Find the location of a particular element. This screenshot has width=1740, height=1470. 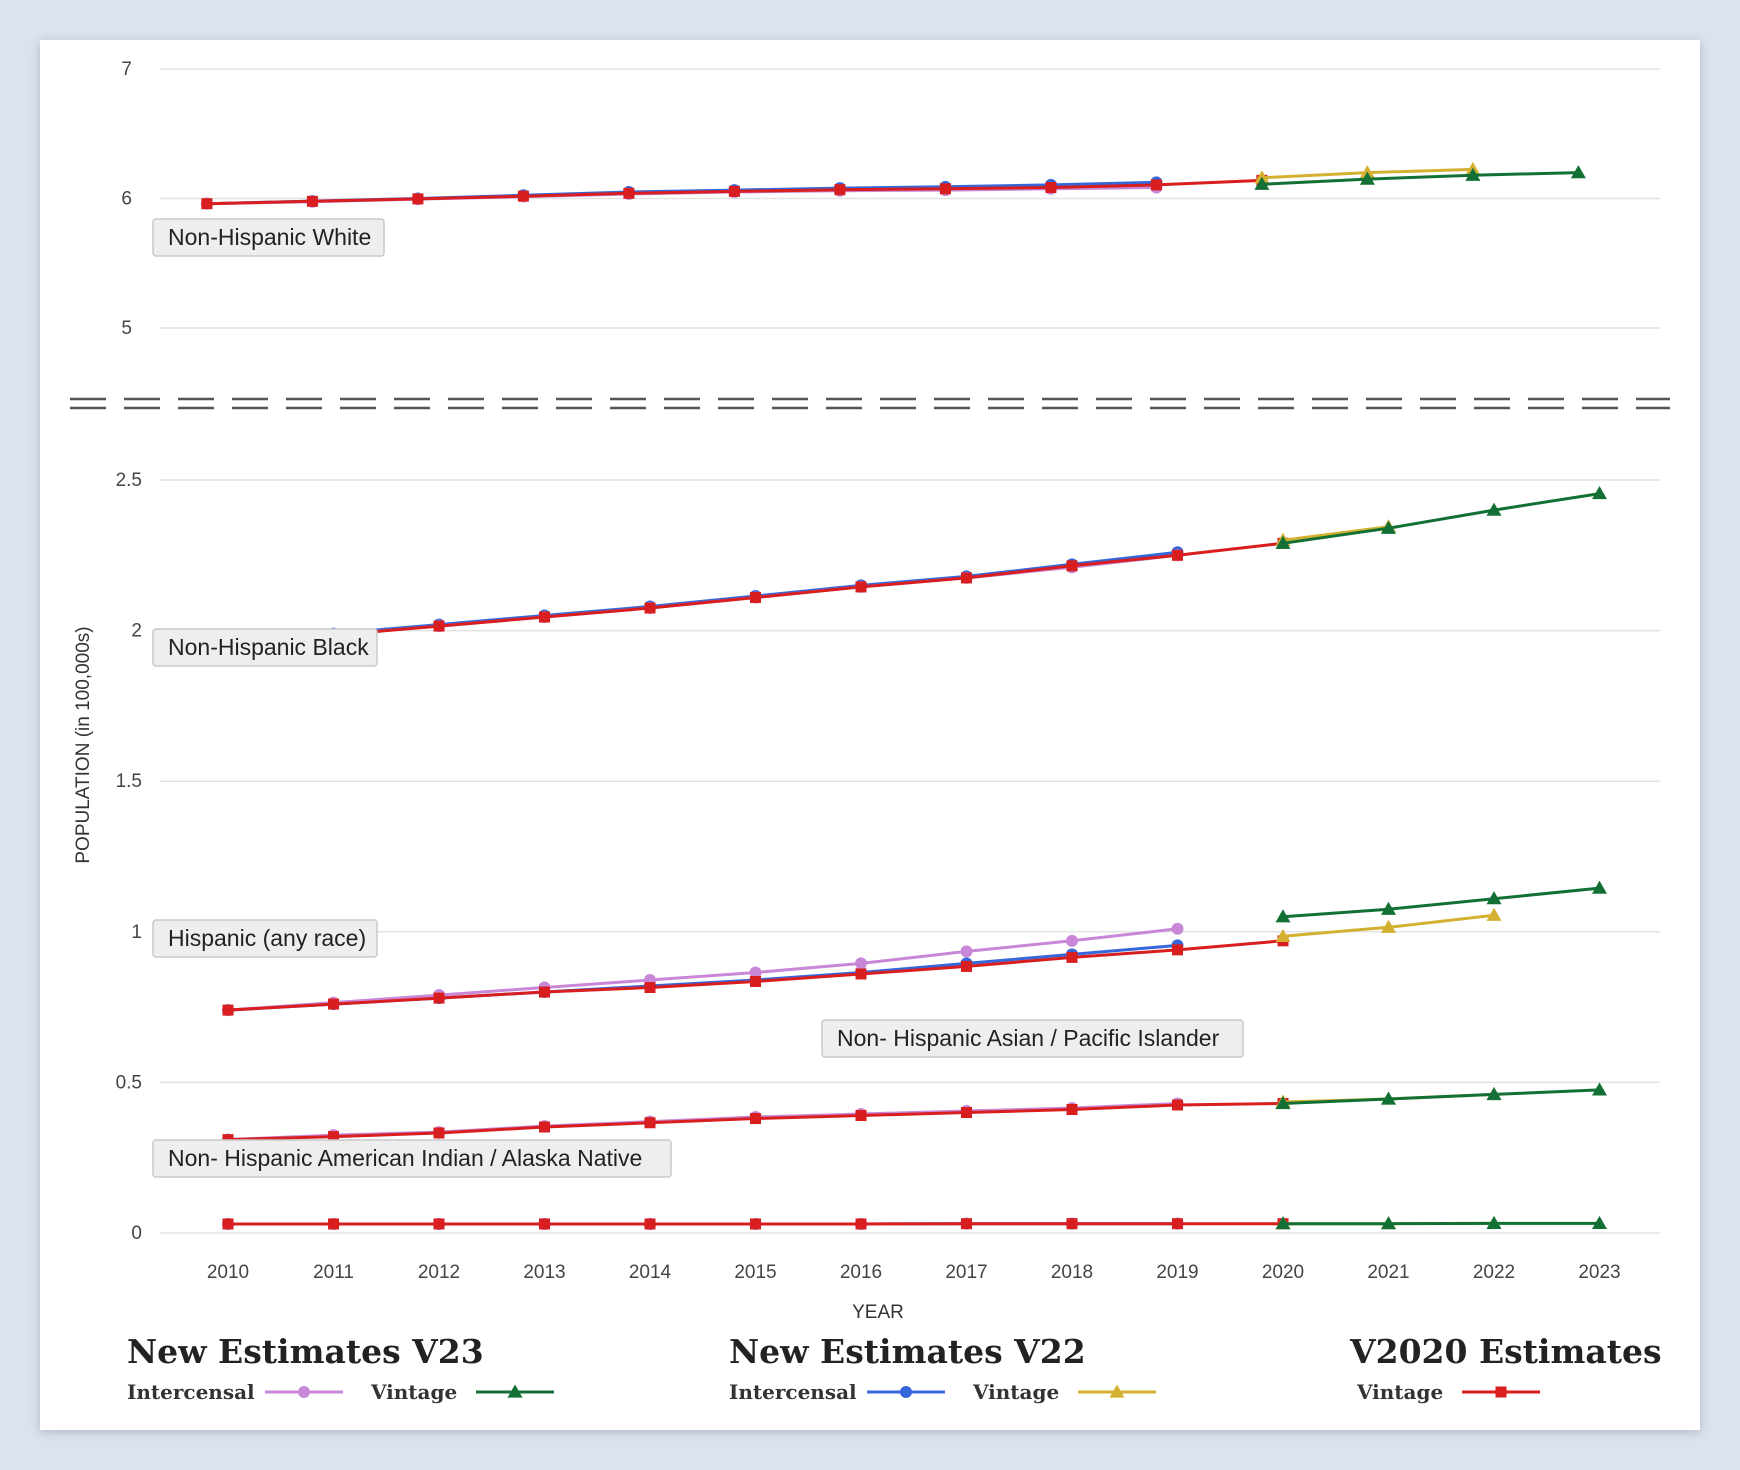

series-line-v22_vintage is located at coordinates (1335, 533).